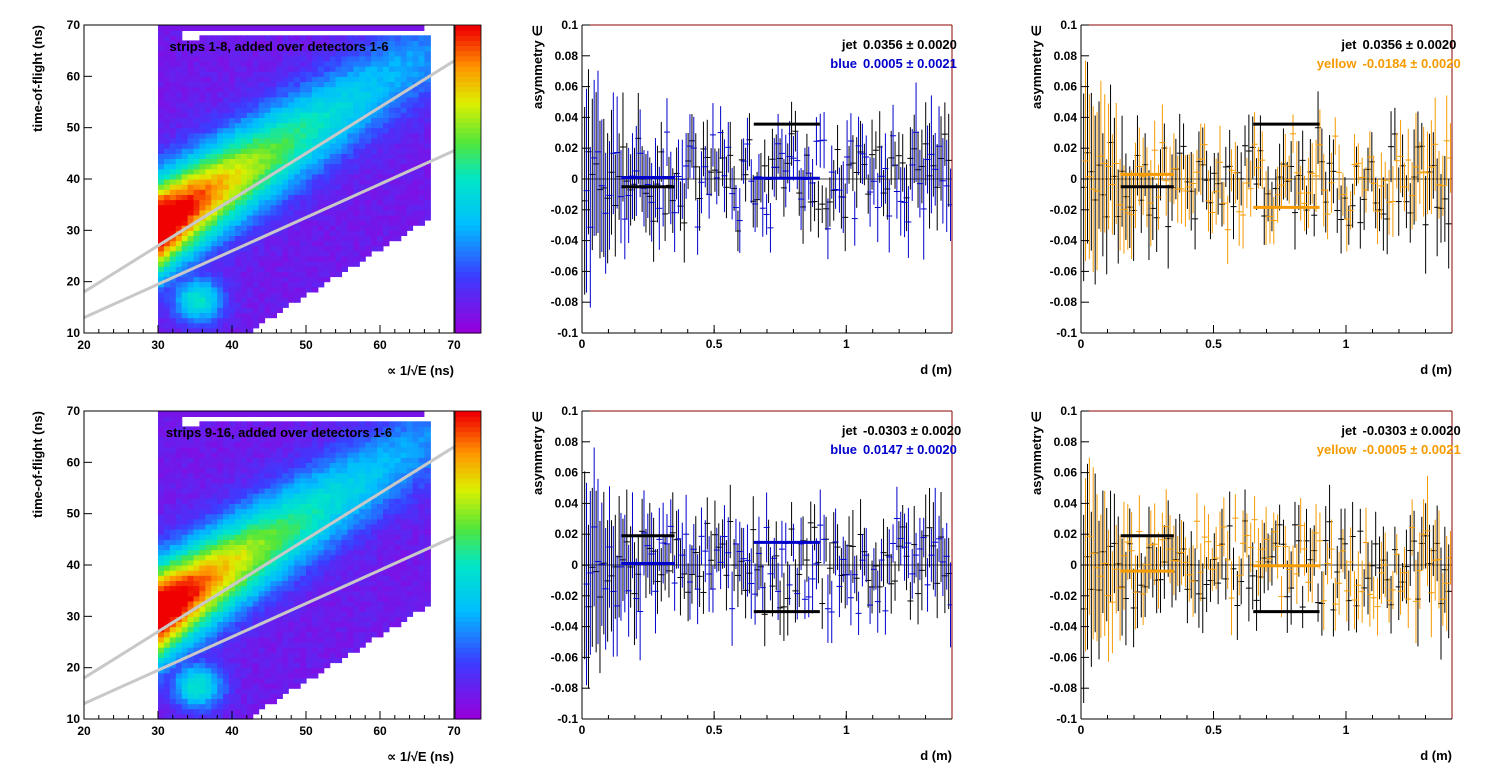 The width and height of the screenshot is (1496, 772). I want to click on y-tick-label: 10, so click(74, 333).